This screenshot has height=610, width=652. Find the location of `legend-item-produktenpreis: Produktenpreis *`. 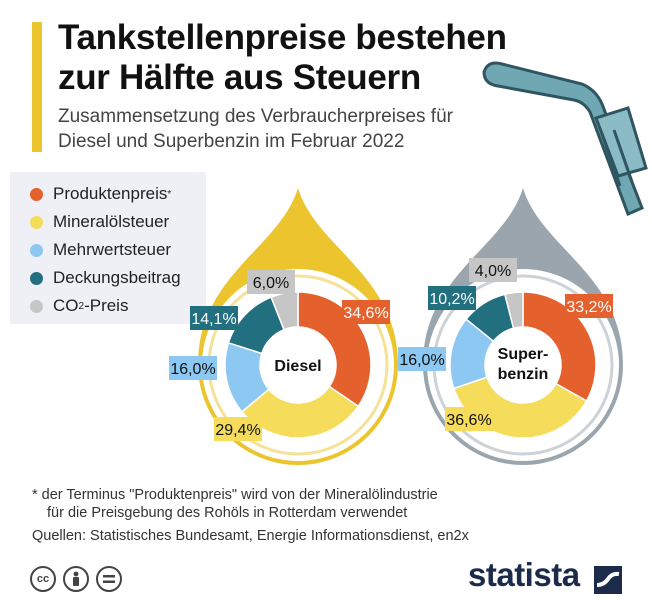

legend-item-produktenpreis: Produktenpreis * is located at coordinates (100, 194).